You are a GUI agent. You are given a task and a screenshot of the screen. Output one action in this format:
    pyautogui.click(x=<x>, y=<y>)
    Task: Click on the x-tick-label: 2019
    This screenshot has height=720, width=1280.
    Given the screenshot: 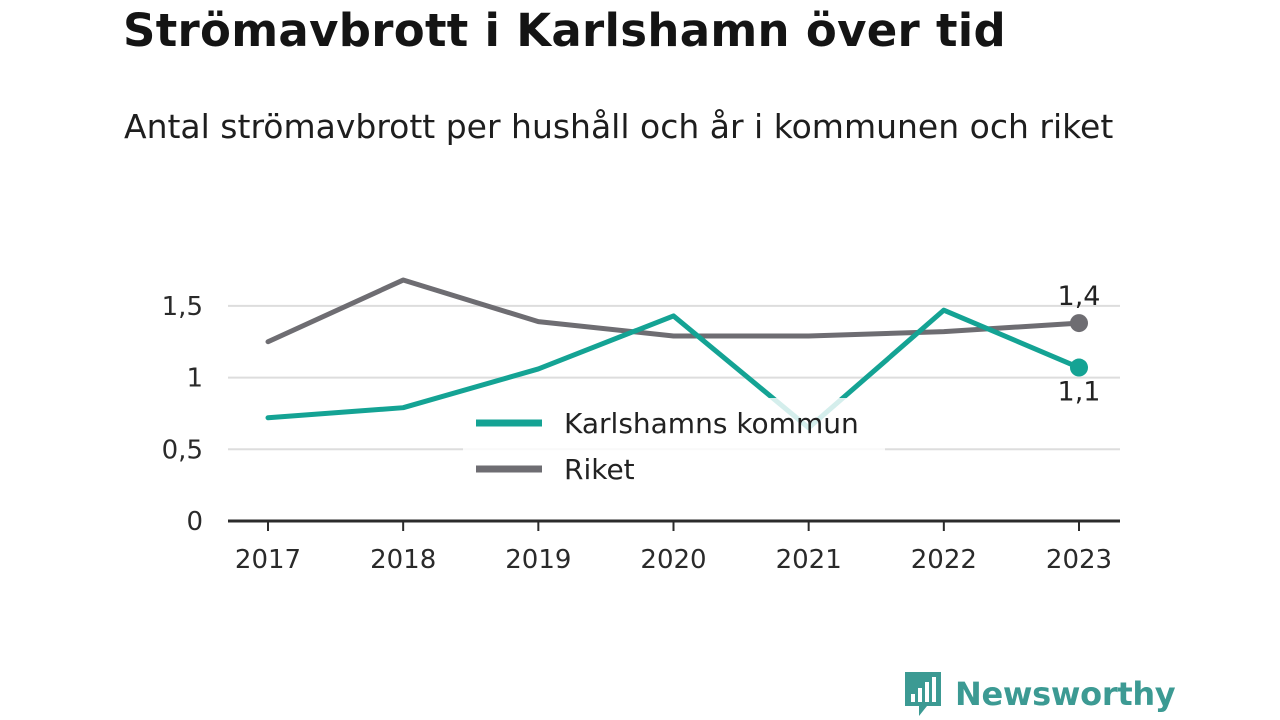 What is the action you would take?
    pyautogui.click(x=538, y=560)
    